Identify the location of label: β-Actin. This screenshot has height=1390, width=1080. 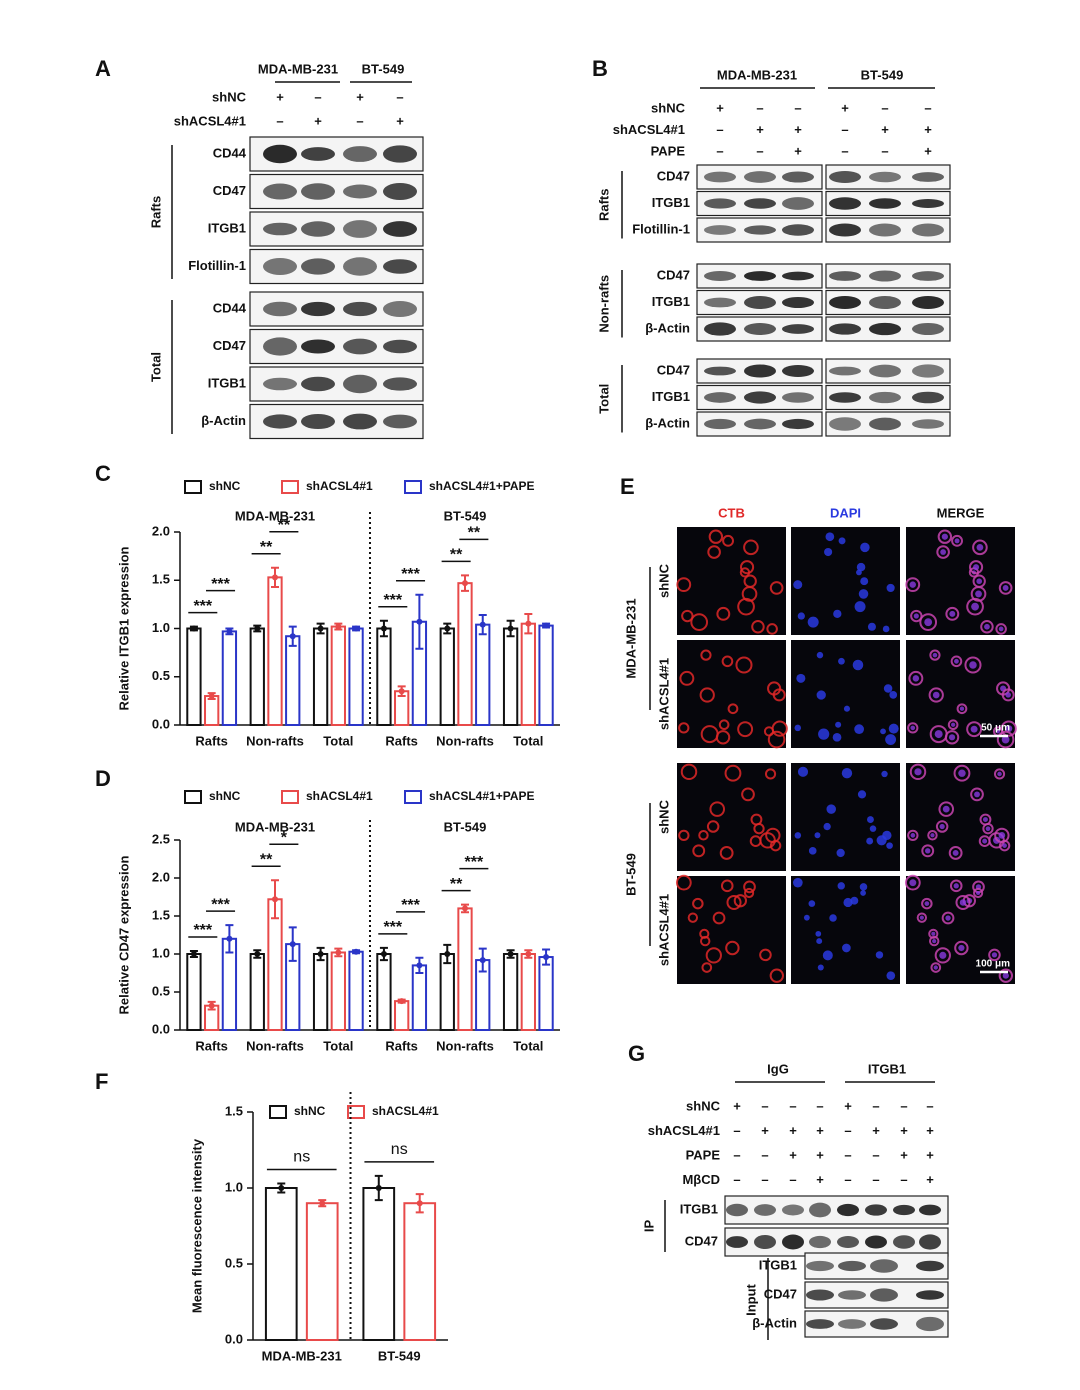
(667, 327).